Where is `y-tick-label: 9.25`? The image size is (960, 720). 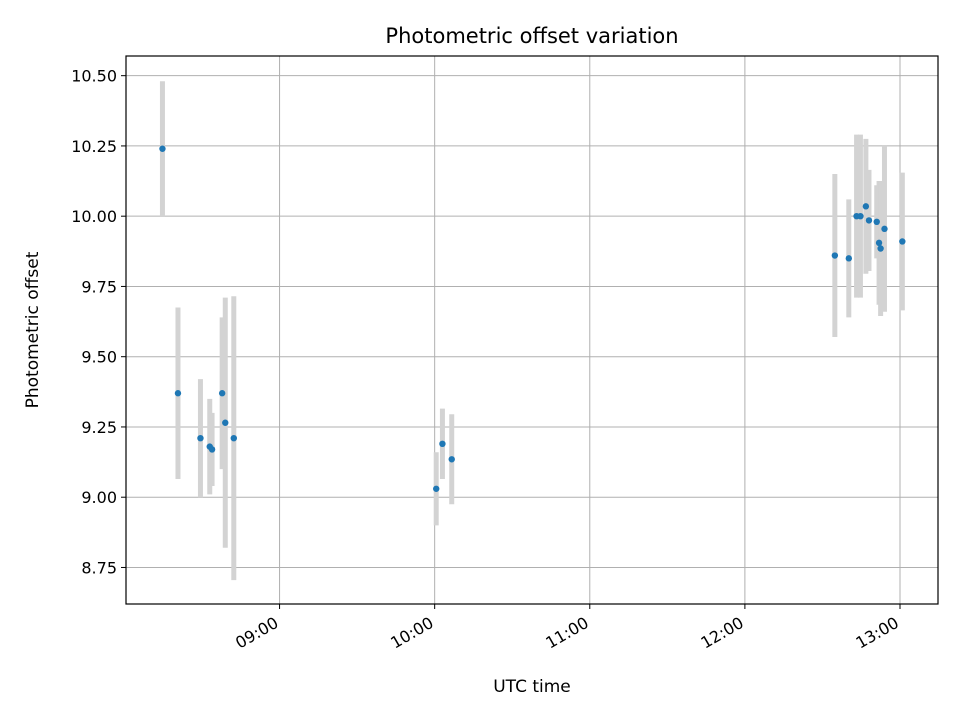 y-tick-label: 9.25 is located at coordinates (99, 427).